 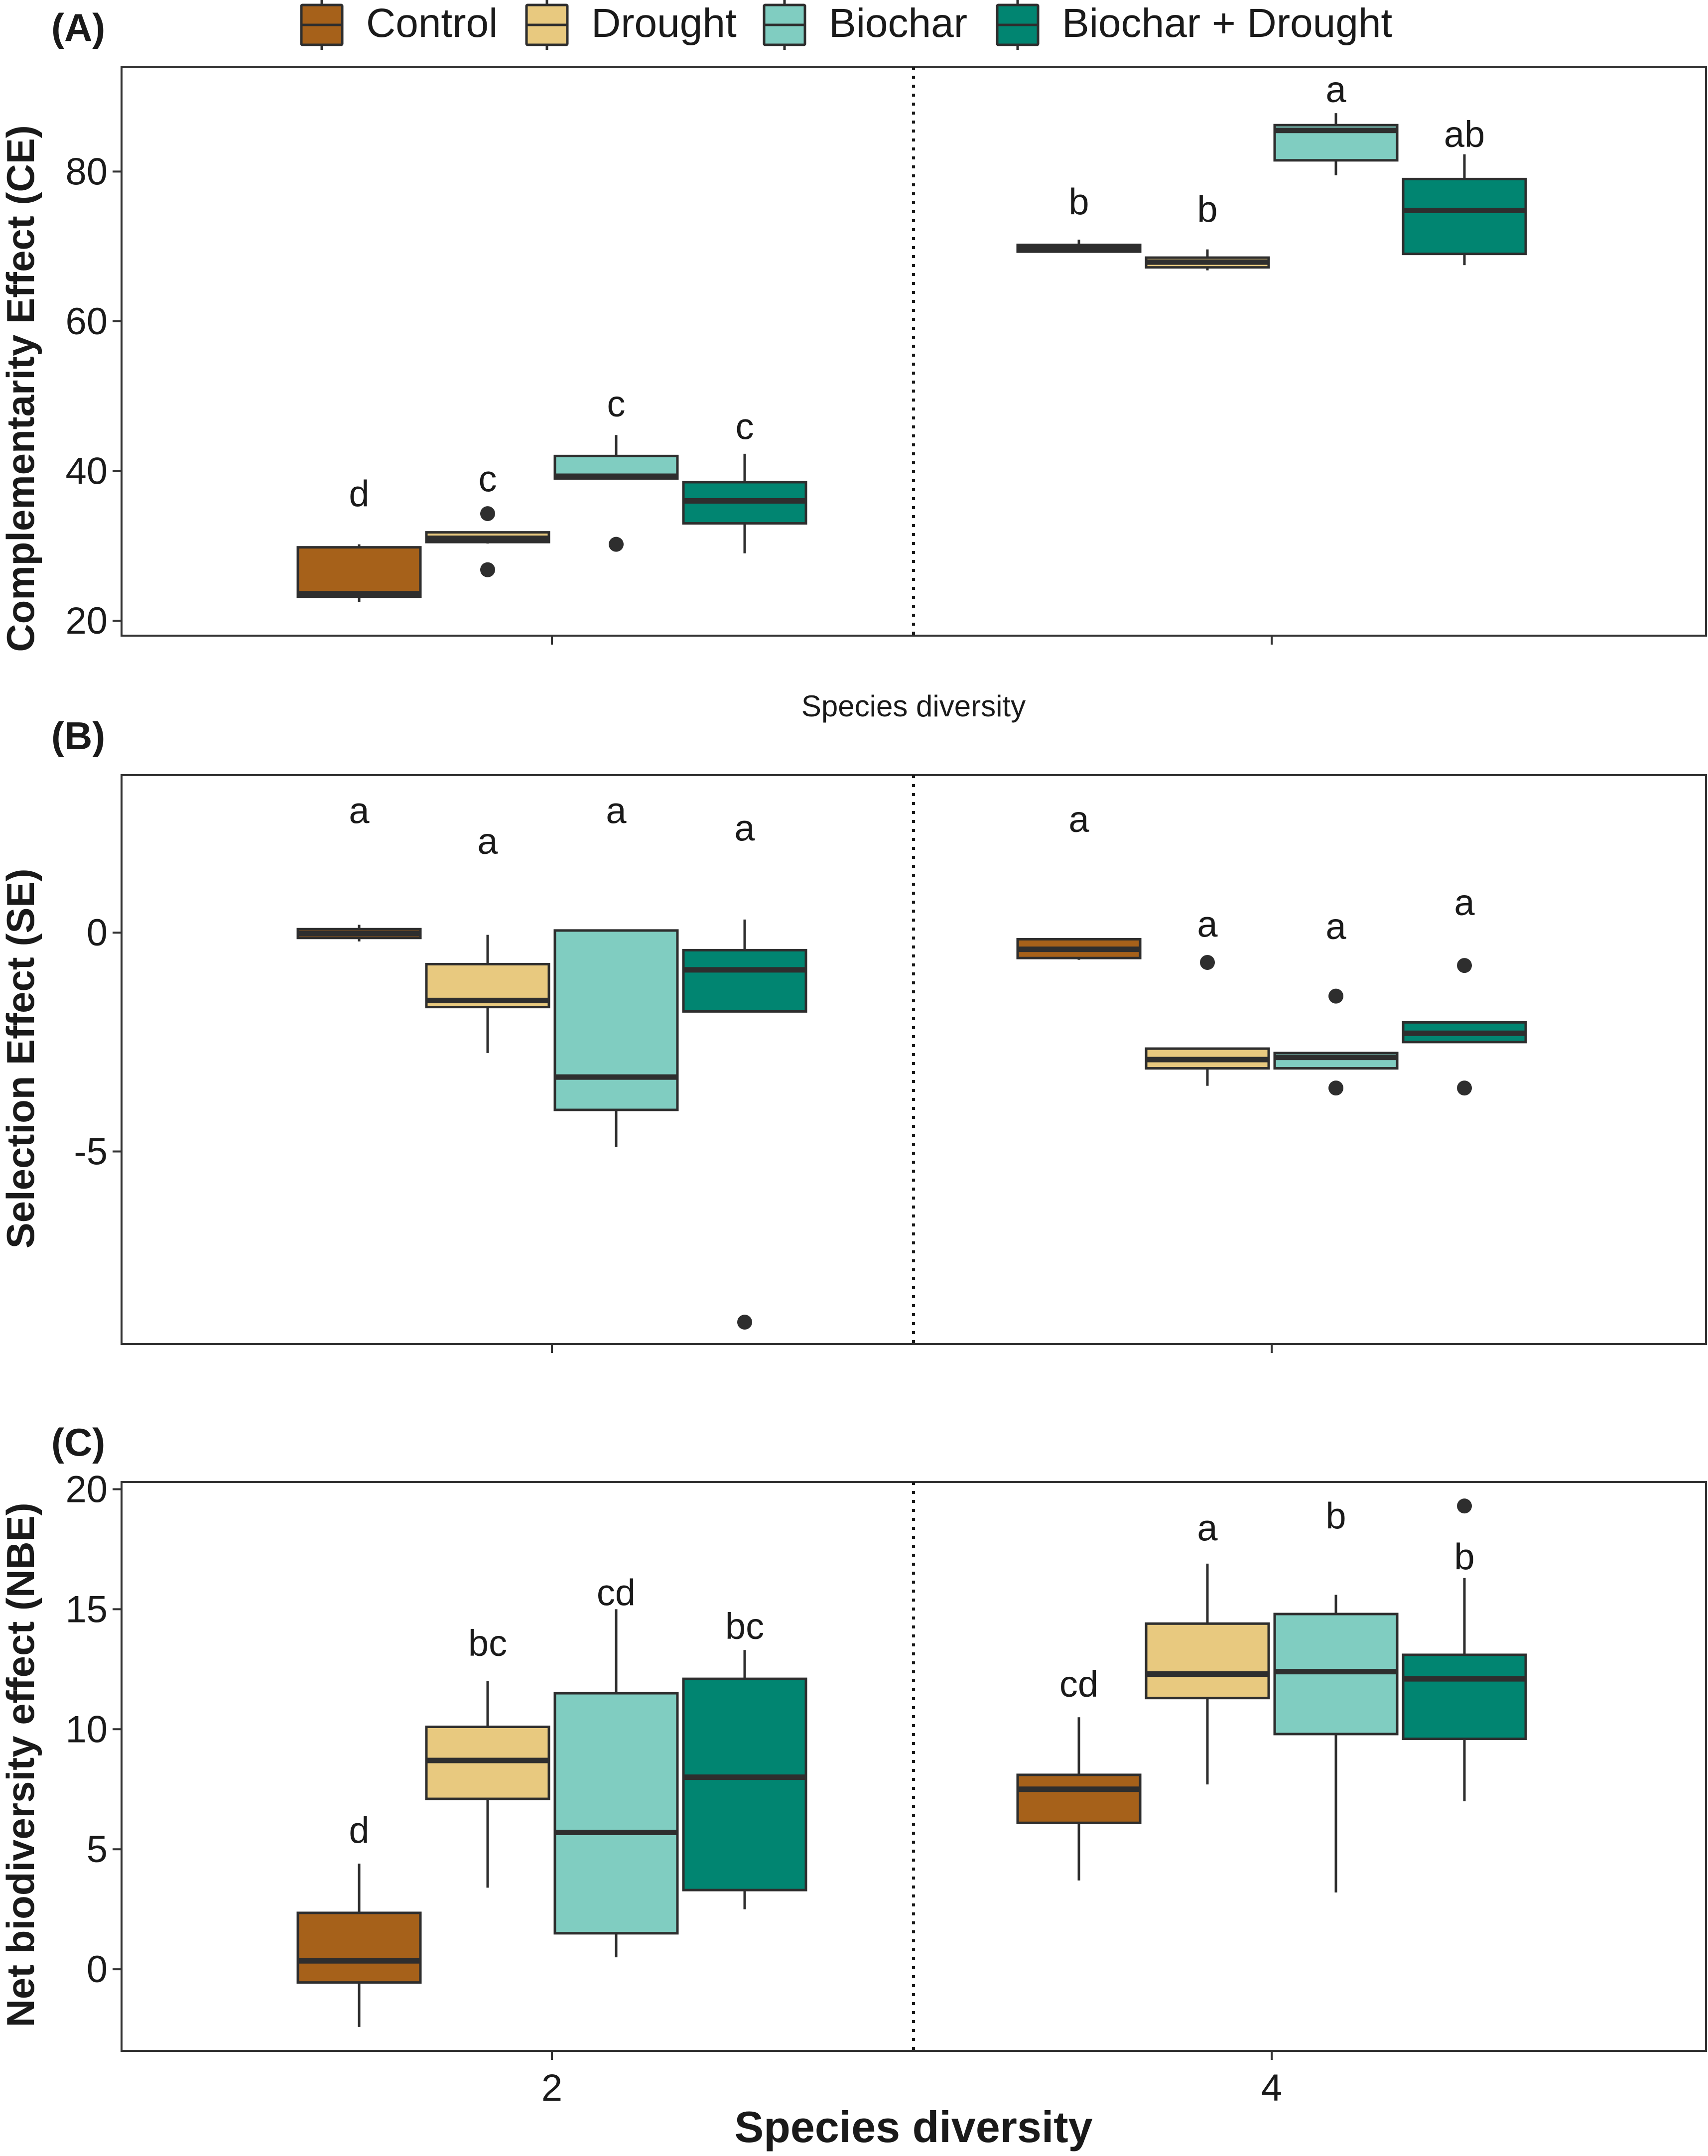 I want to click on panel-a-box-2-drought-letter: c, so click(x=488, y=478).